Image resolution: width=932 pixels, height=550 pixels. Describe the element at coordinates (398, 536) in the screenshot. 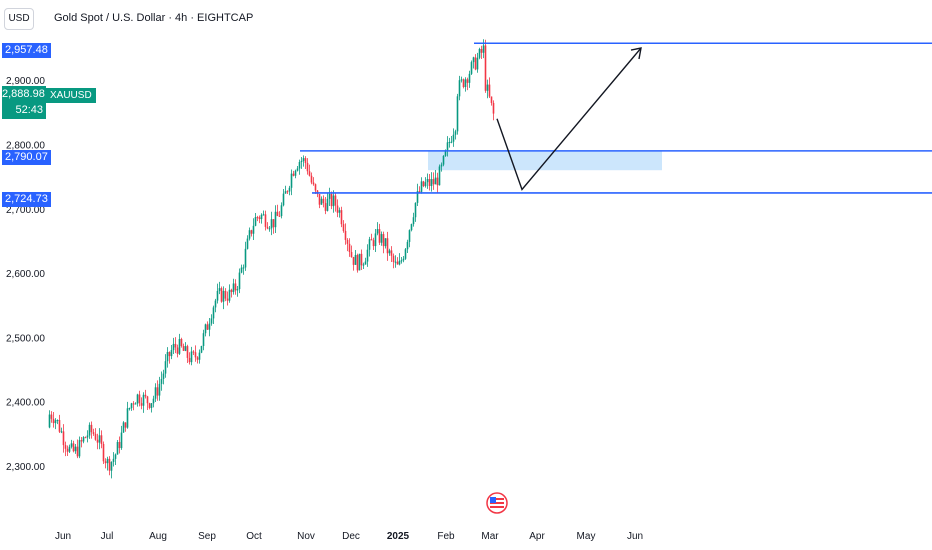

I see `x-tick-label: 2025` at that location.